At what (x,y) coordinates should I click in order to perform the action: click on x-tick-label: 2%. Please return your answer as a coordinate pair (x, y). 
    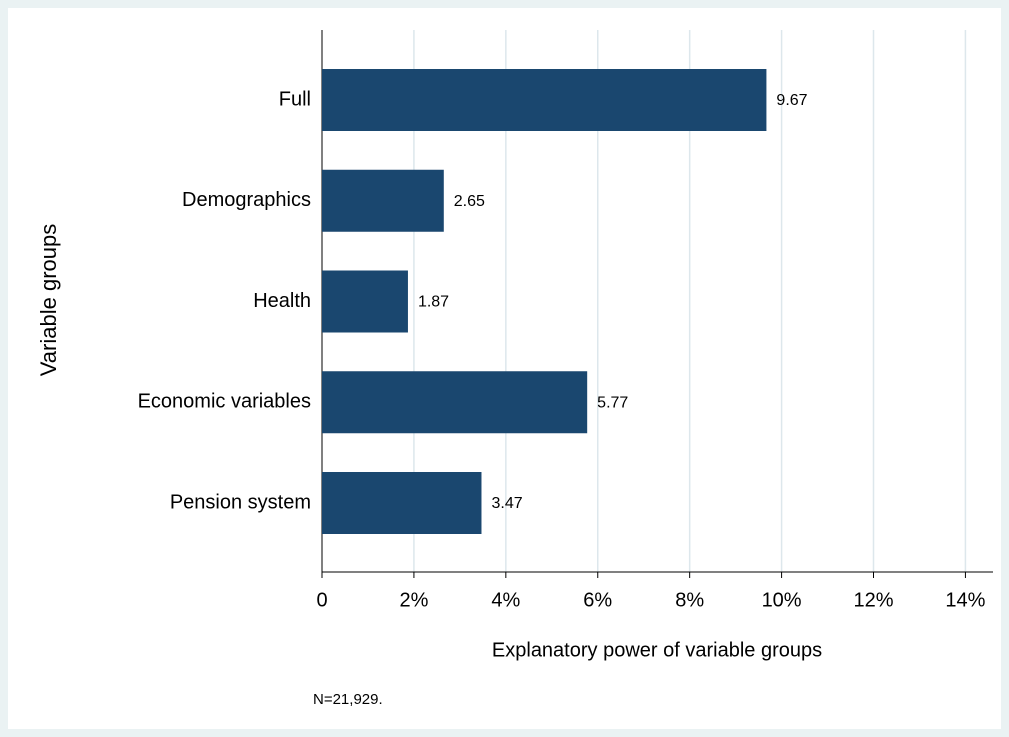
    Looking at the image, I should click on (413, 600).